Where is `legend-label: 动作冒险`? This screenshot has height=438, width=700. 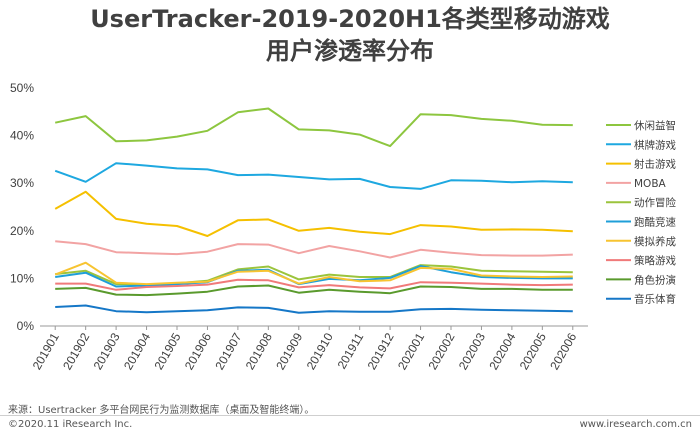 legend-label: 动作冒险 is located at coordinates (655, 202).